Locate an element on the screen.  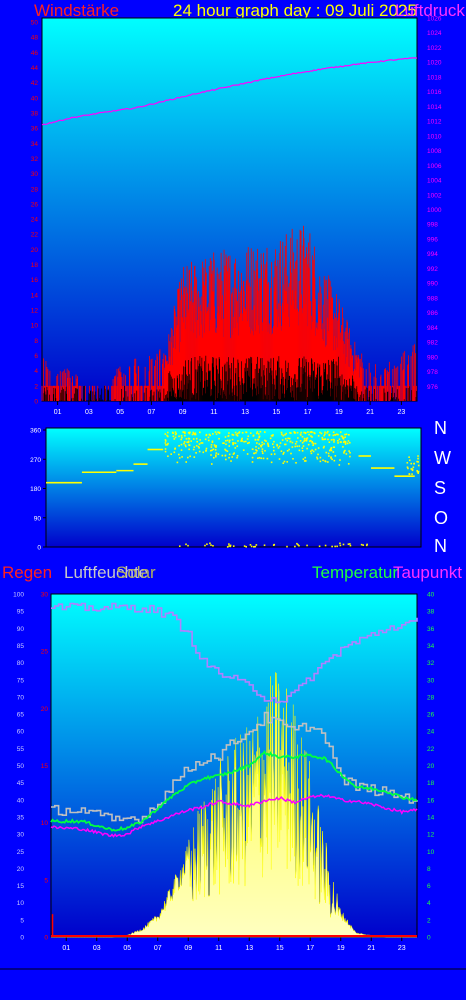
main-title: 24 hour graph day : 09 Juli 2025 is located at coordinates (295, 10).